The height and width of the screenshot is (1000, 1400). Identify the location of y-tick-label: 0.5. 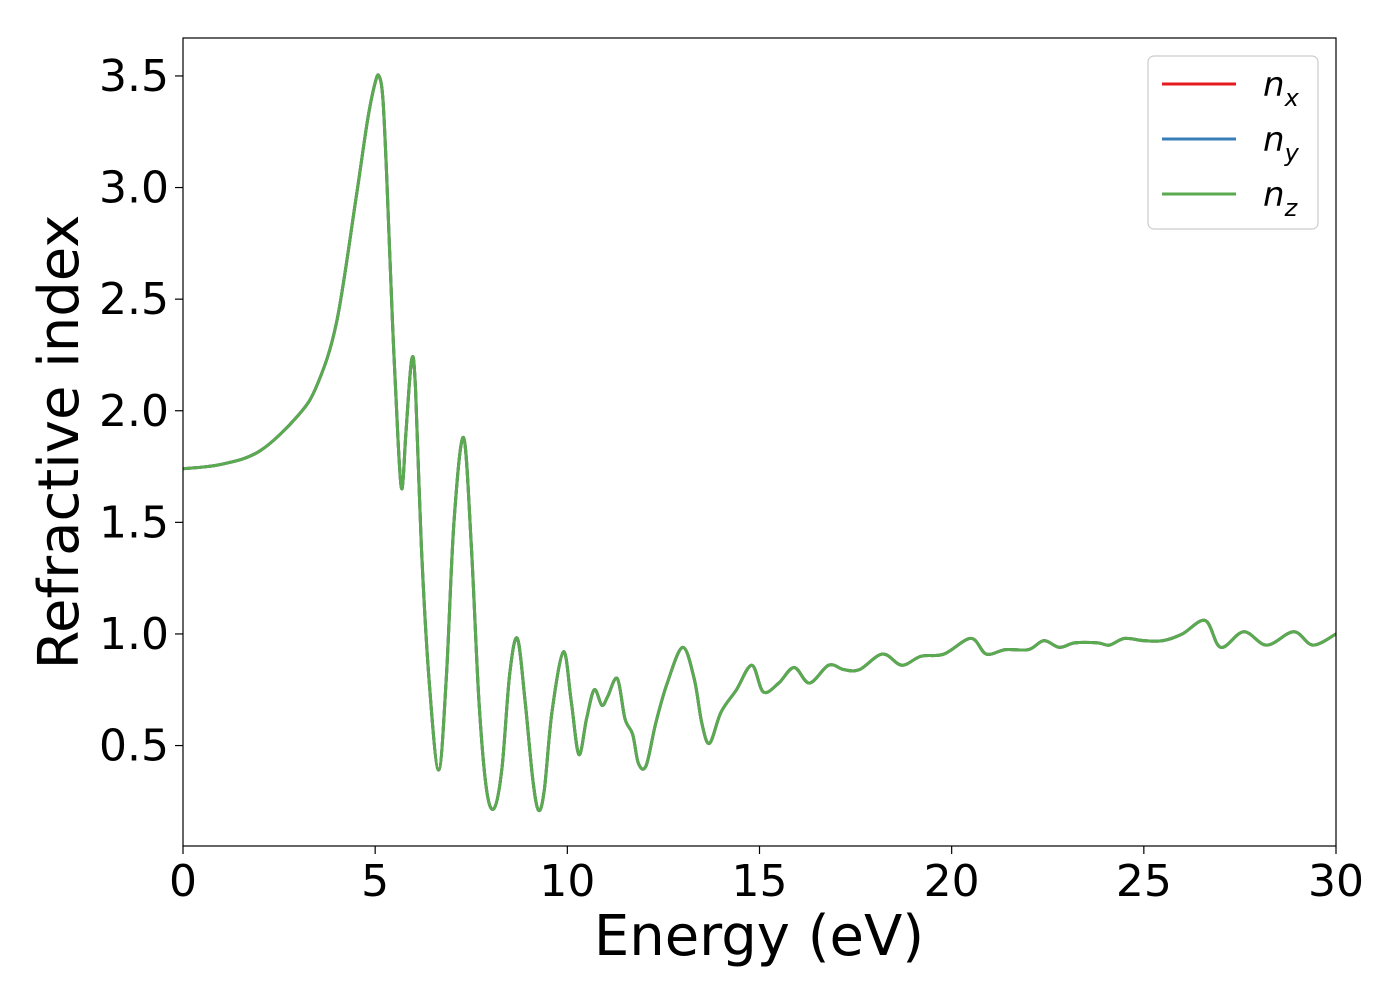
(134, 746).